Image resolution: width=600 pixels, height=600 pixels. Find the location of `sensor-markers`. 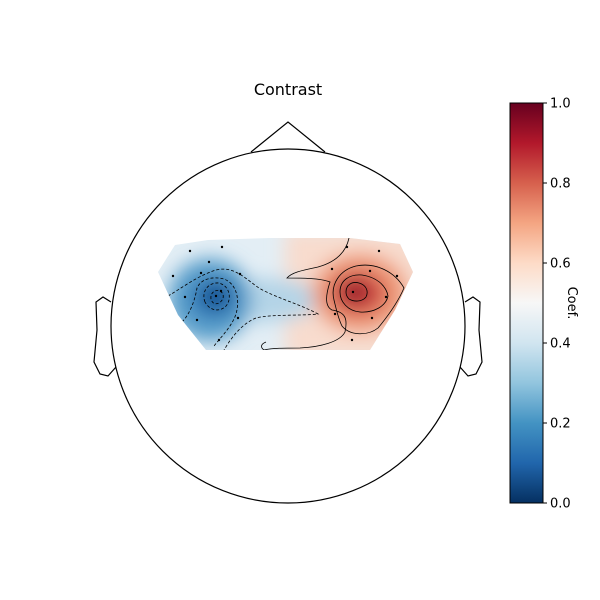

sensor-markers is located at coordinates (285, 293).